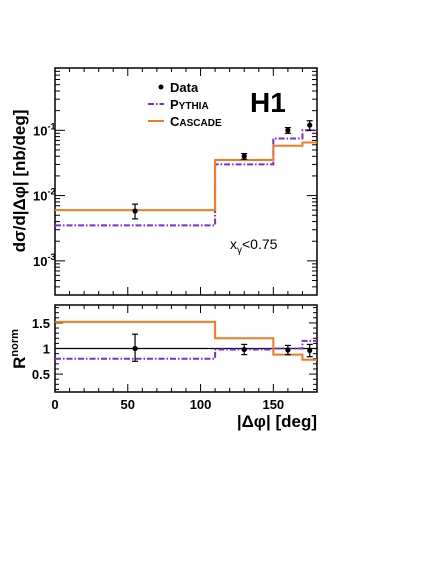  Describe the element at coordinates (222, 170) in the screenshot. I see `top-data-points` at that location.